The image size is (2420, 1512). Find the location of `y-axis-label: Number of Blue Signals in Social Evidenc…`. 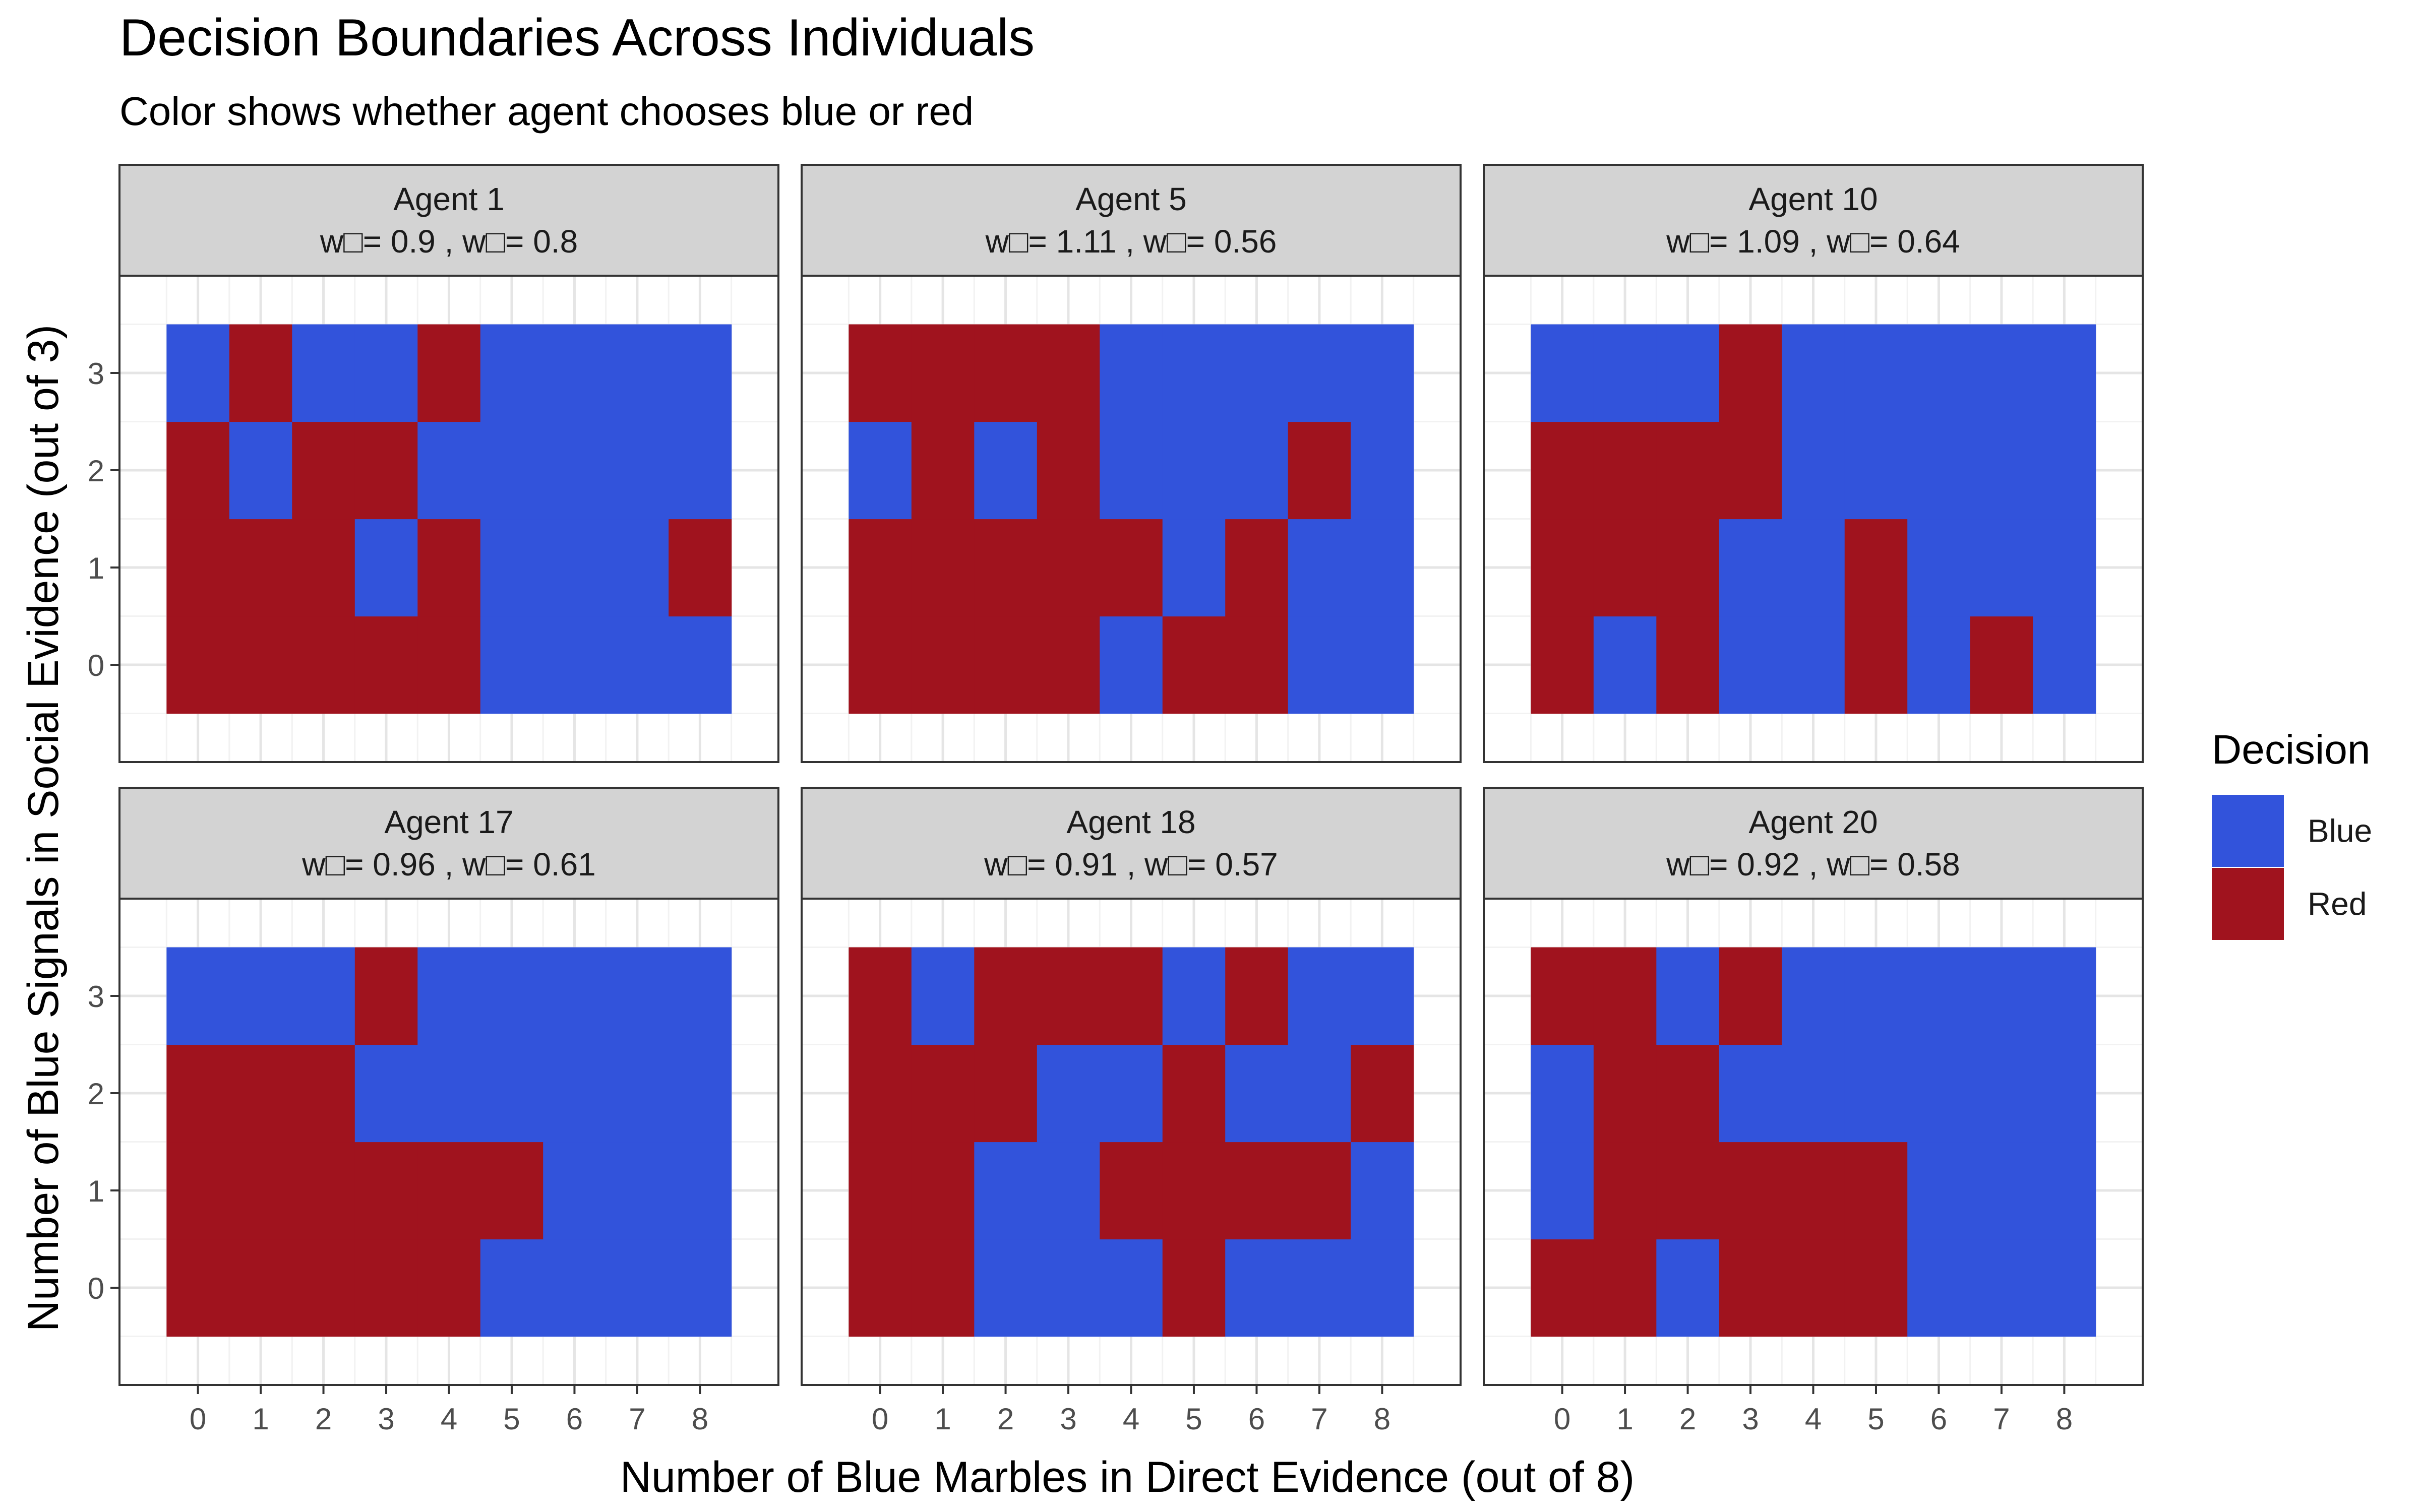

y-axis-label: Number of Blue Signals in Social Evidenc… is located at coordinates (43, 829).